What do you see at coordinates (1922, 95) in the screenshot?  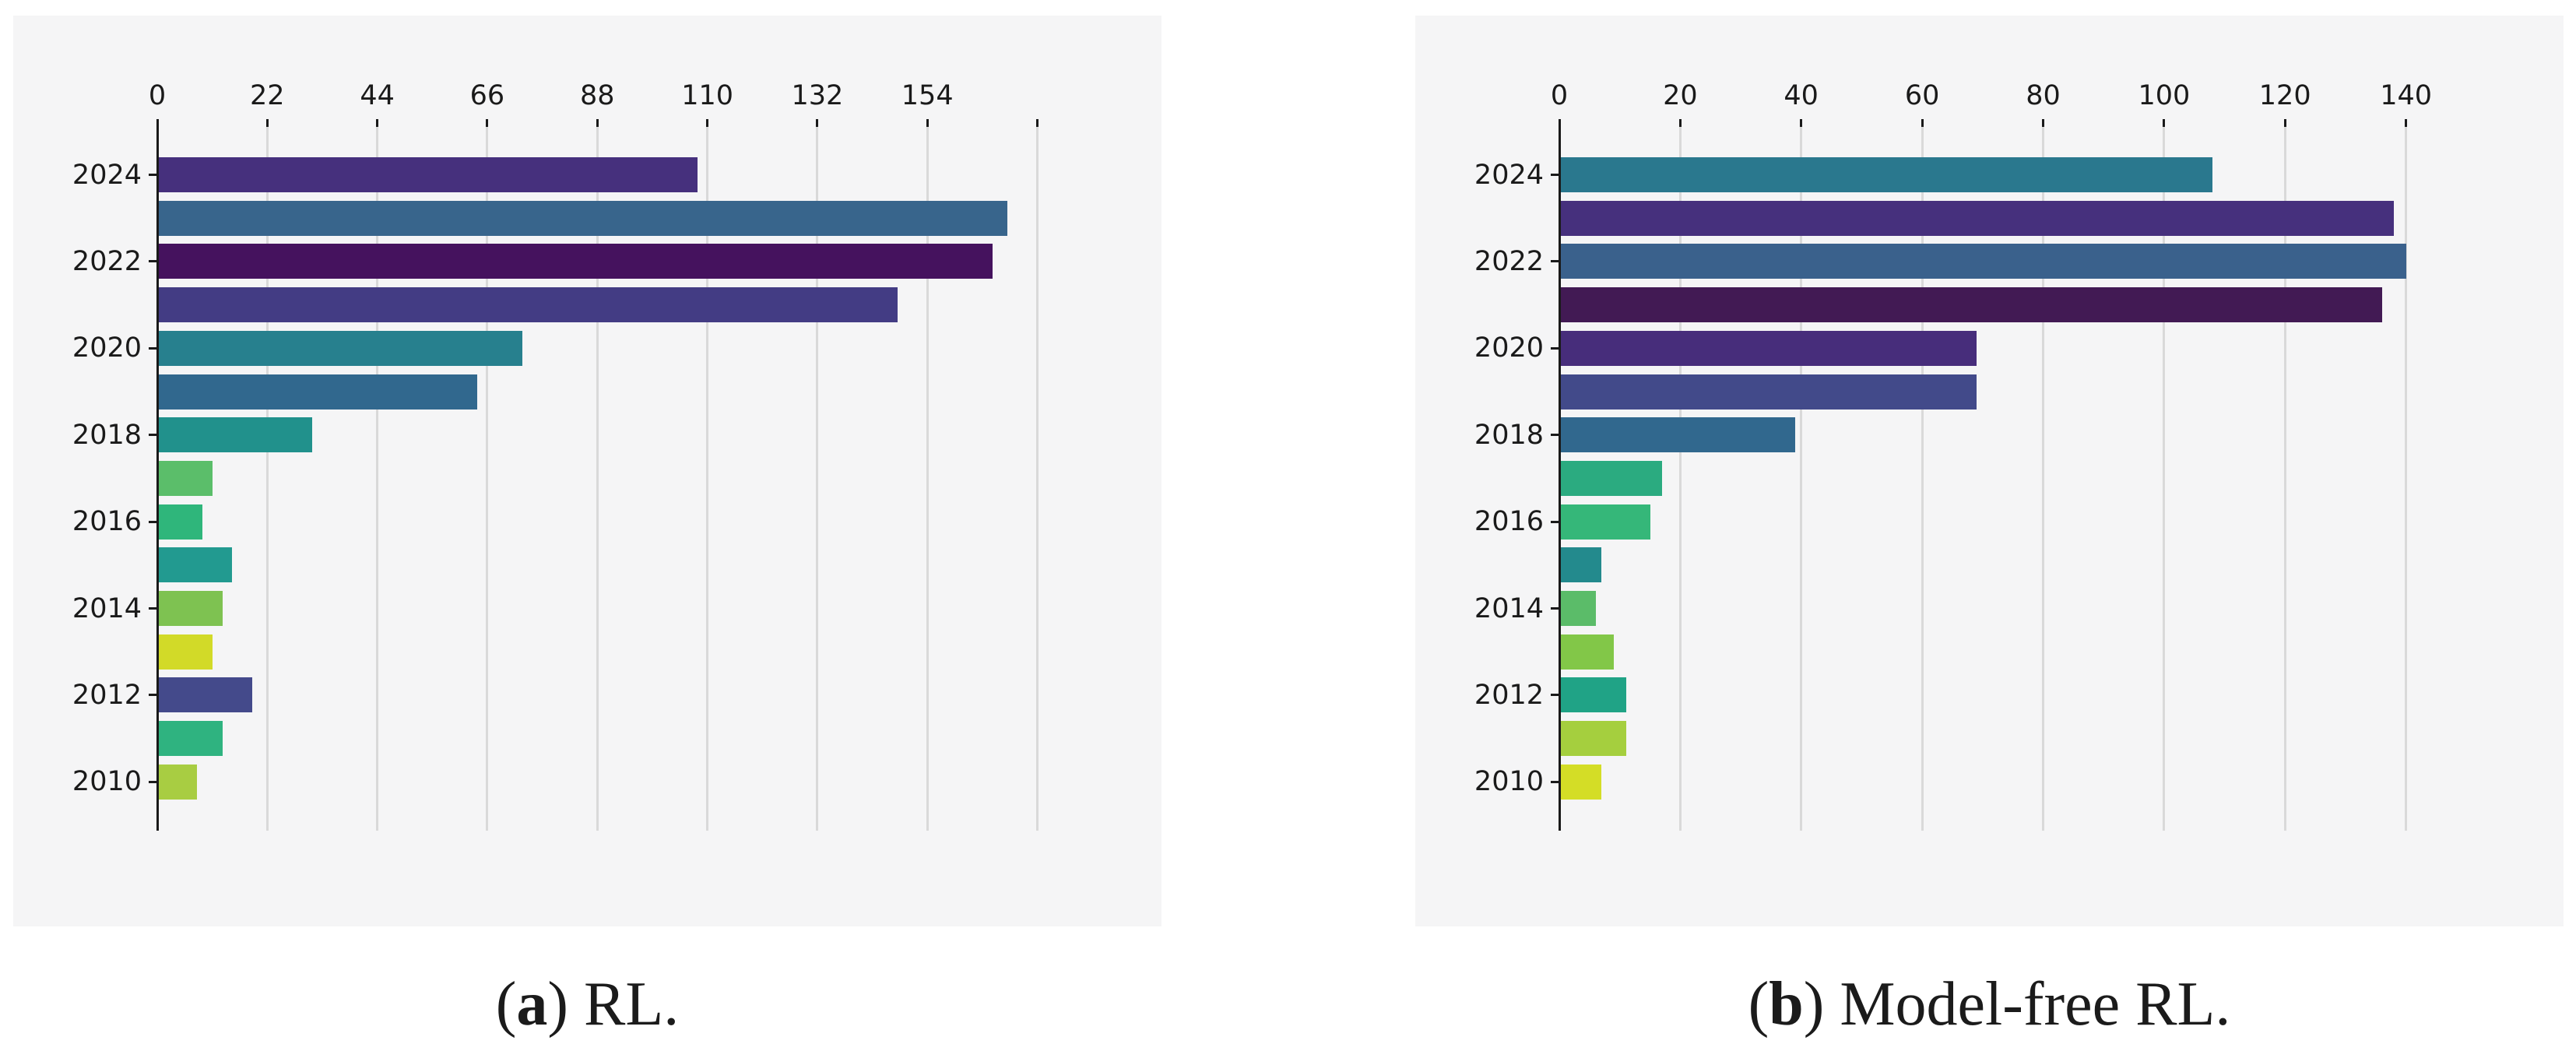 I see `x-tick-label: 60` at bounding box center [1922, 95].